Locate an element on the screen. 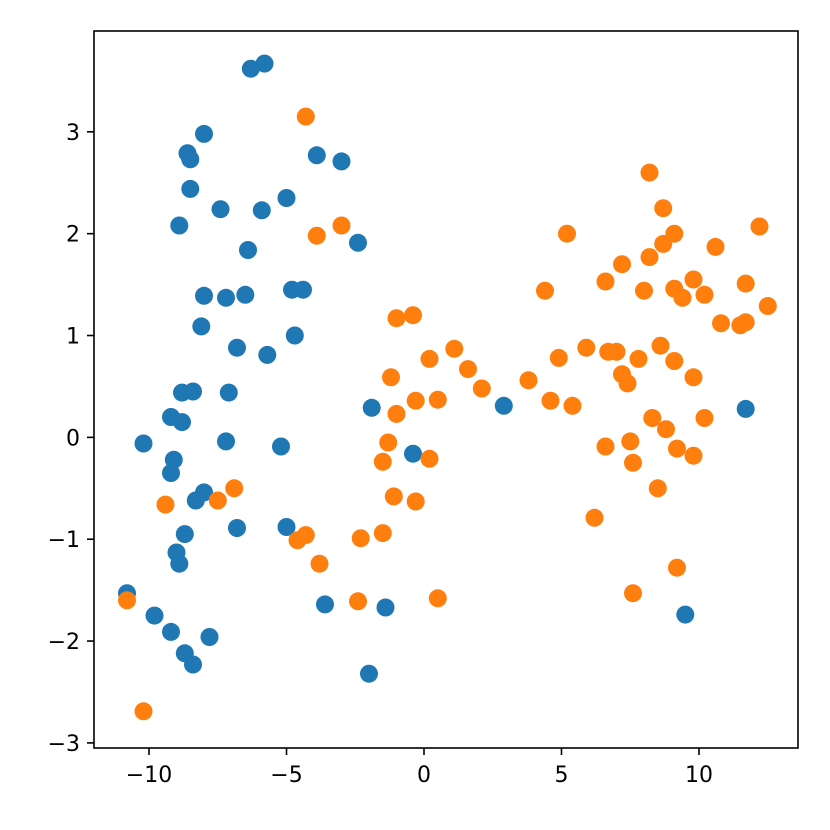 This screenshot has height=830, width=830. x-tick-label-1: −5 is located at coordinates (286, 775).